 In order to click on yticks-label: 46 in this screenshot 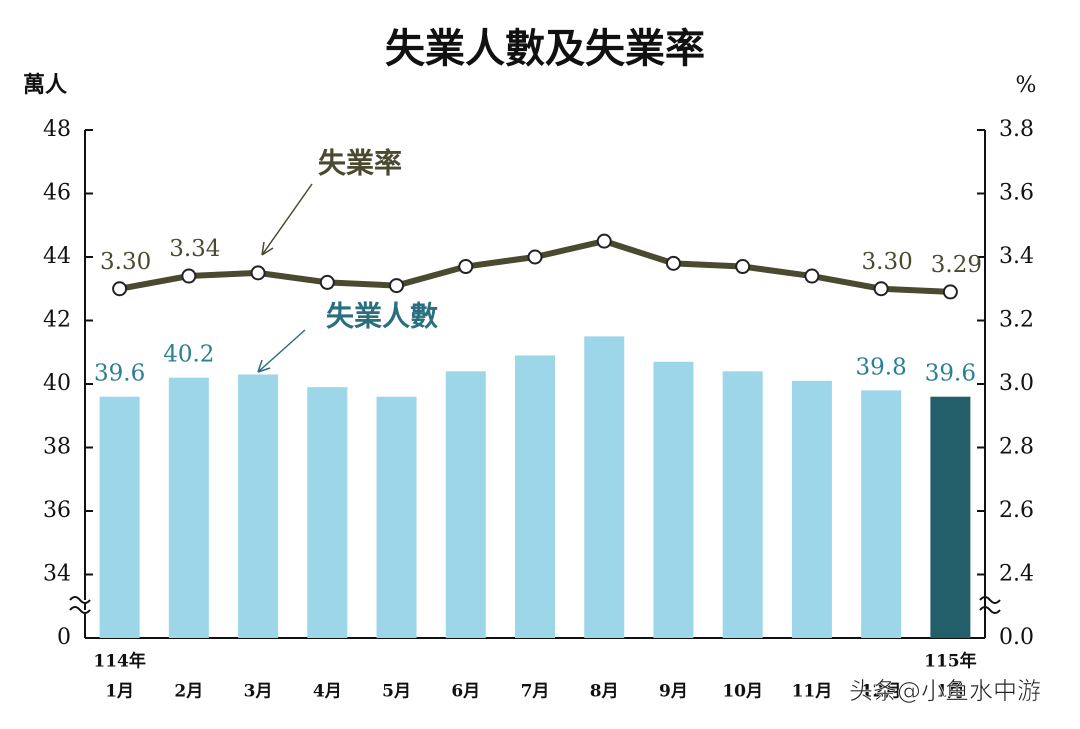, I will do `click(57, 193)`.